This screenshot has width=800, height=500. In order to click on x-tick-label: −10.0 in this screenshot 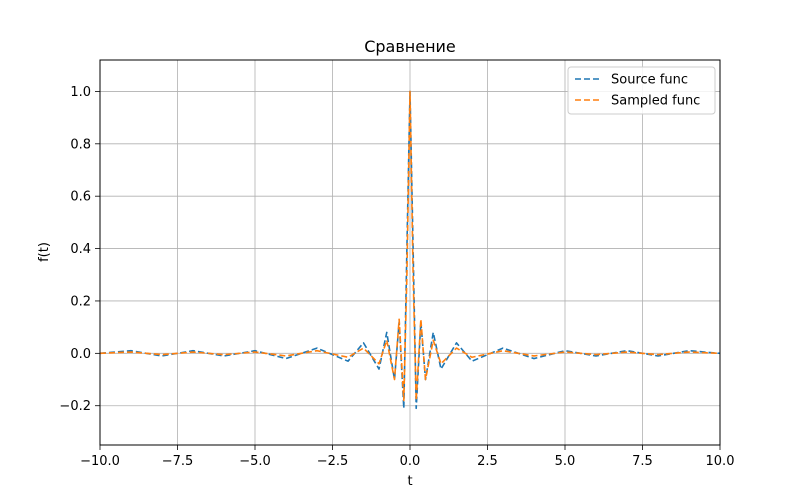, I will do `click(100, 461)`.